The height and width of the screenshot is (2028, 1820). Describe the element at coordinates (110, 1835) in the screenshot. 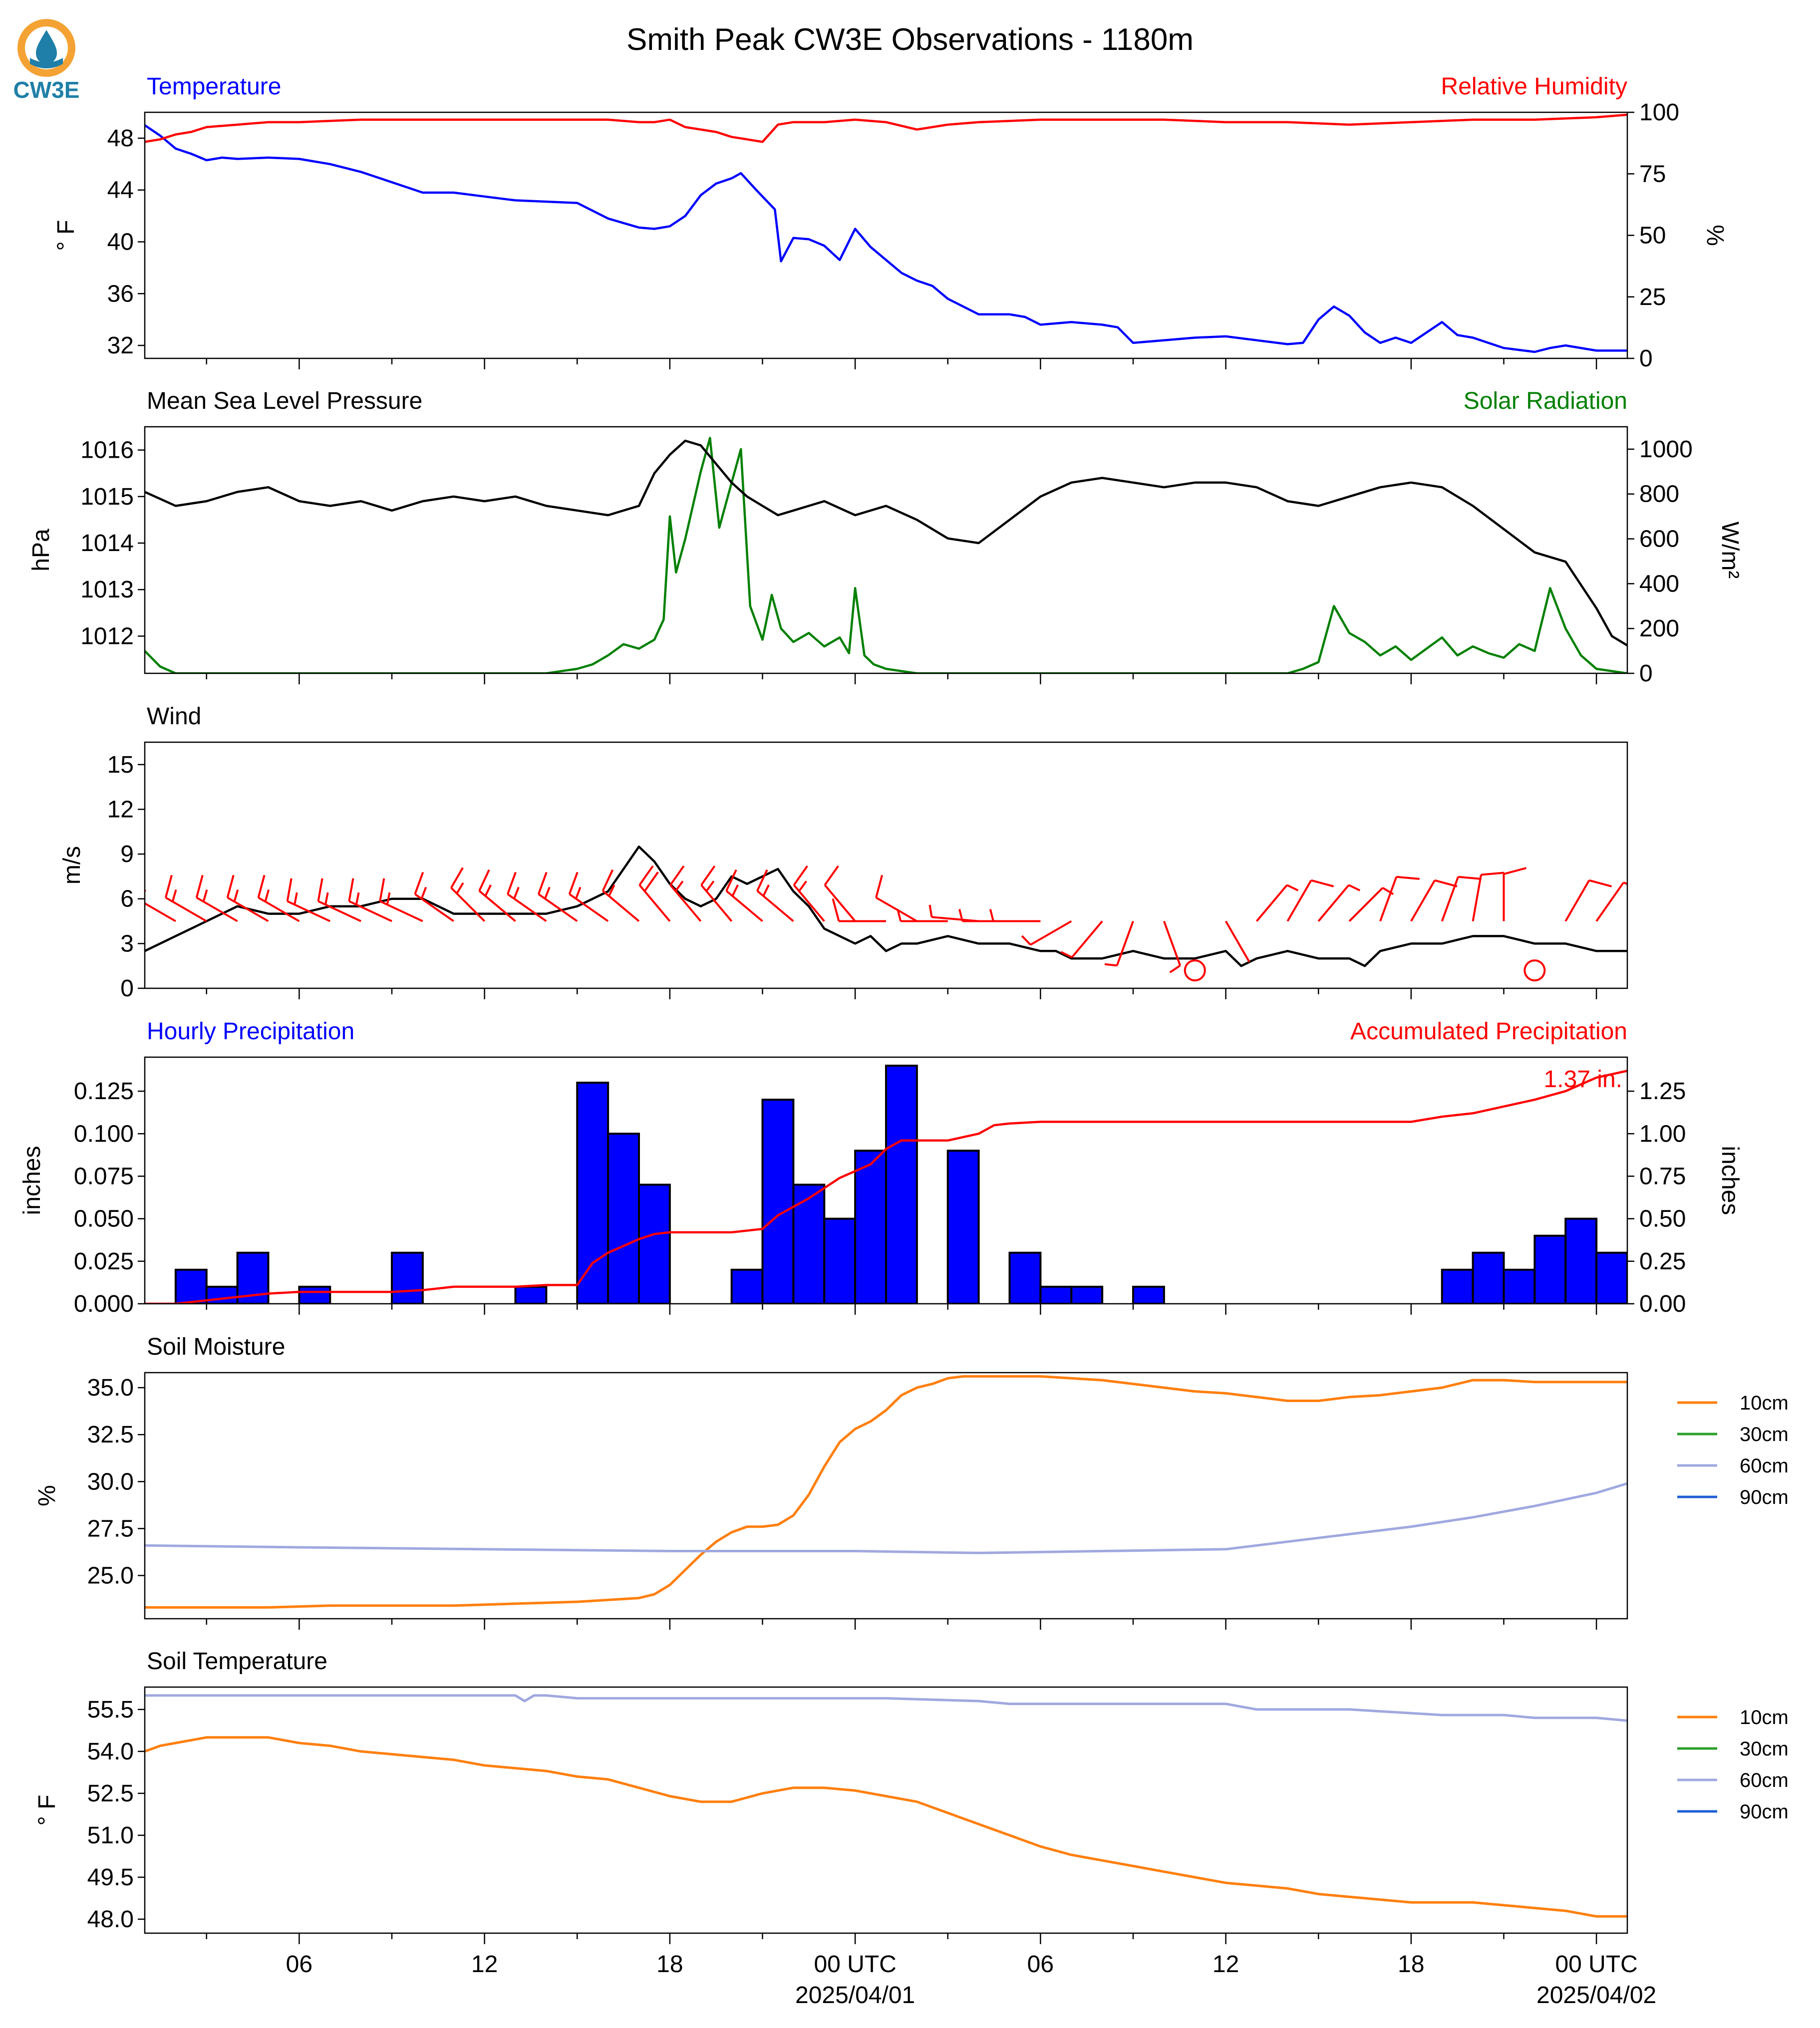

I see `y-tick-label: 51.0` at that location.